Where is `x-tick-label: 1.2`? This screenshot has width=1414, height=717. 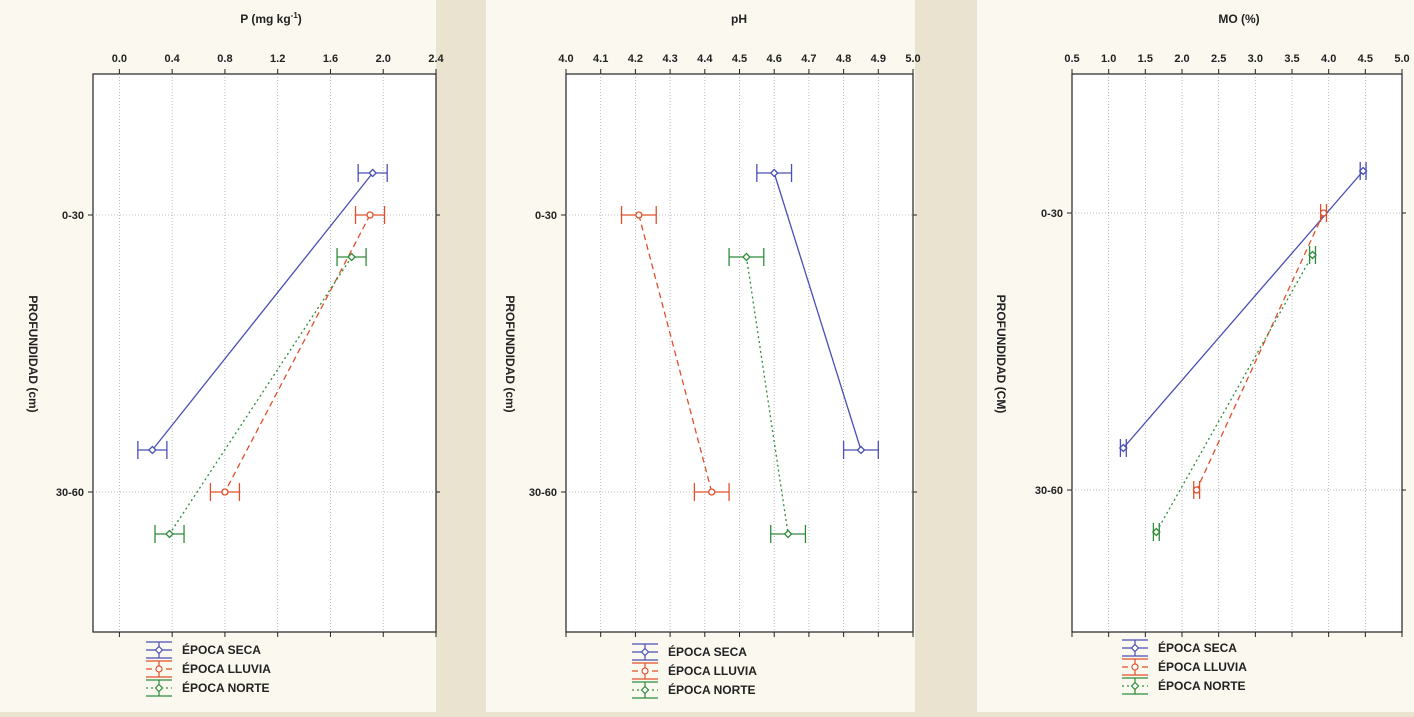 x-tick-label: 1.2 is located at coordinates (277, 59).